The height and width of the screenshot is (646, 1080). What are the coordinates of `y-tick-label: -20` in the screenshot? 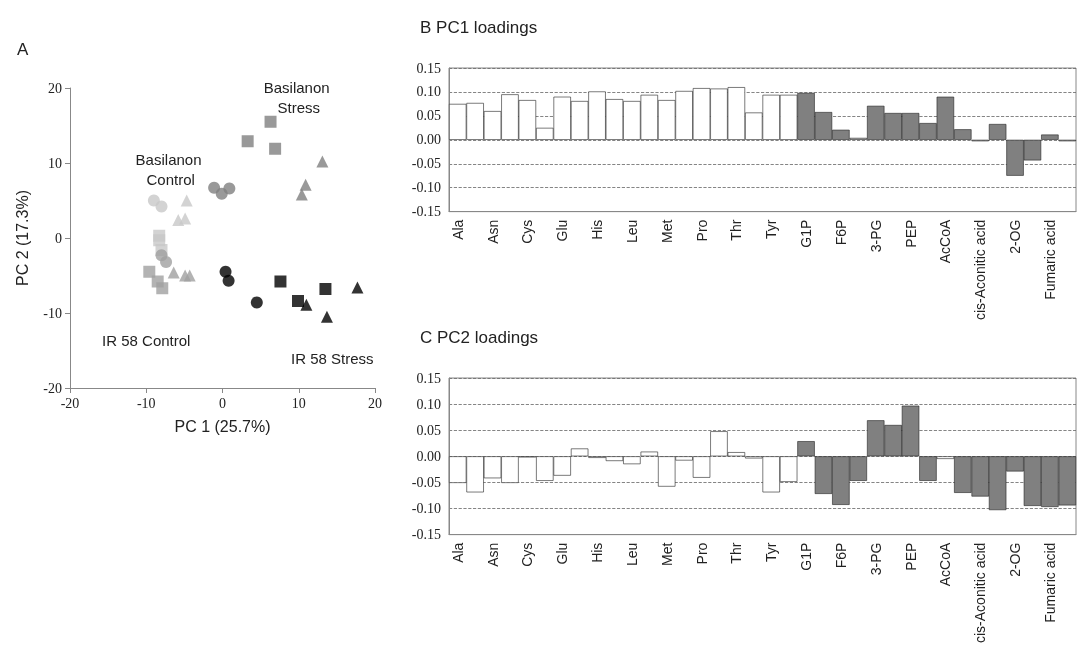 It's located at (52, 388).